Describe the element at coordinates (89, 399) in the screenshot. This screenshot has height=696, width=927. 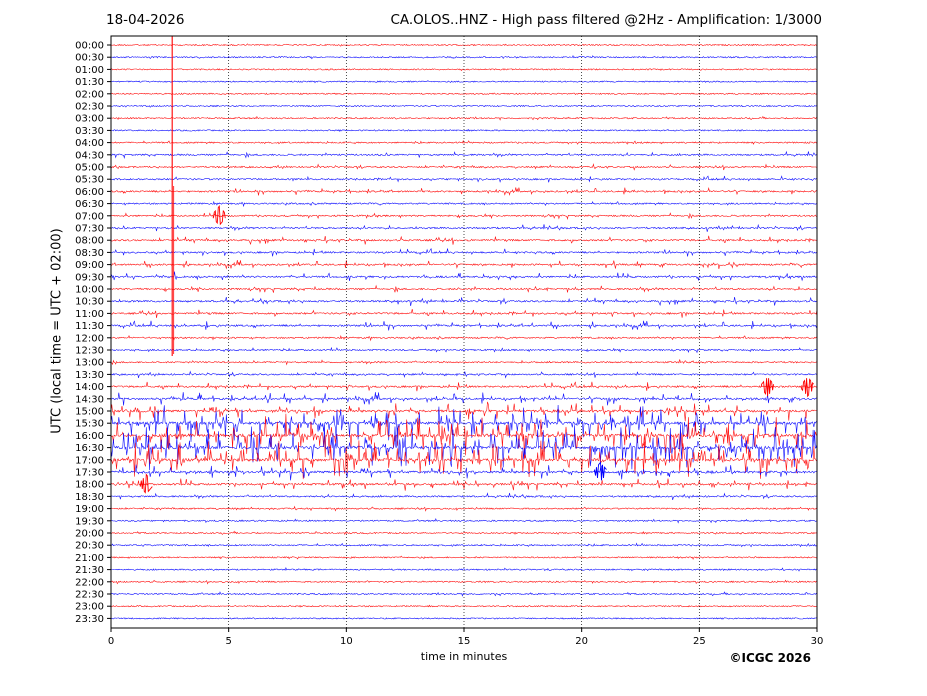
I see `y-tick-label: 14:30` at that location.